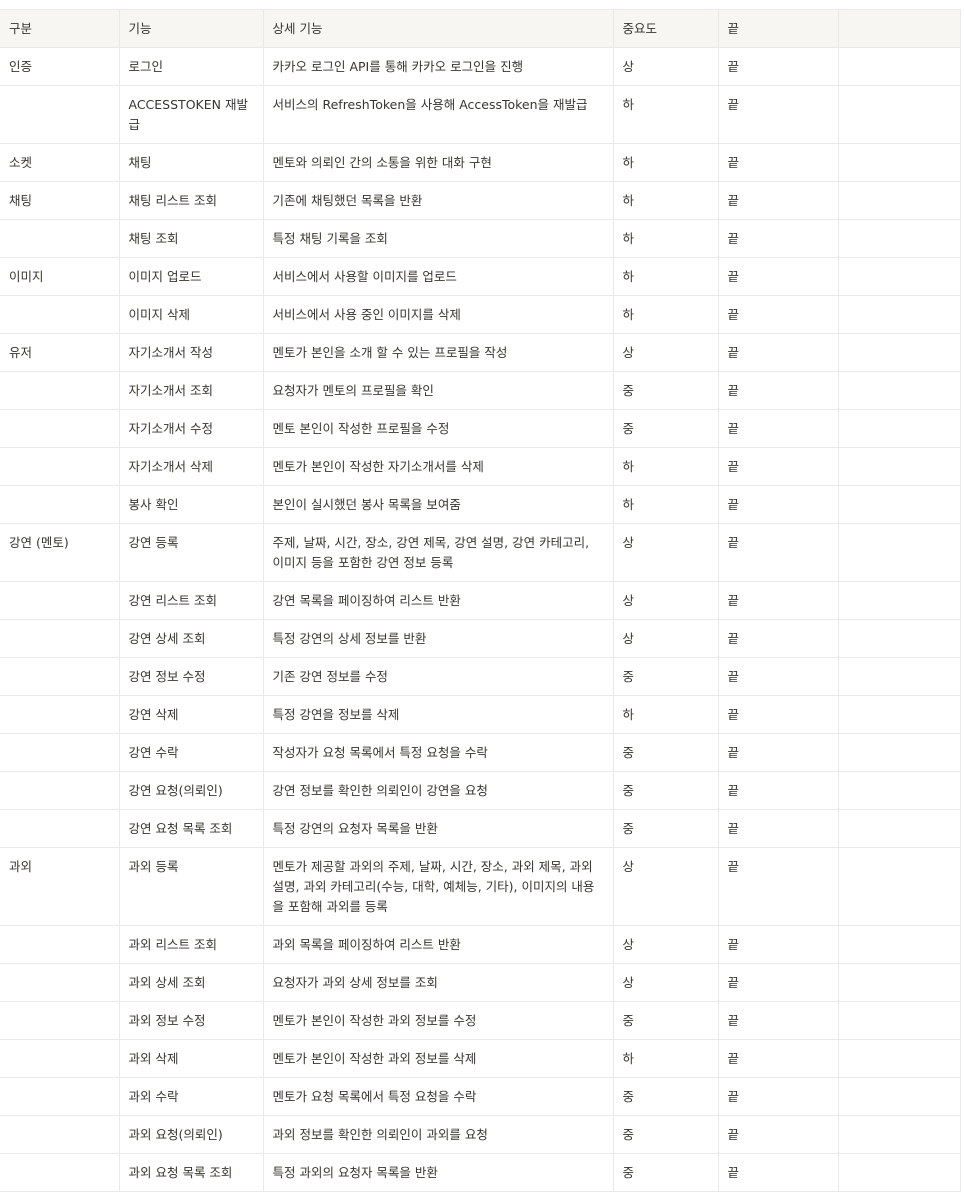 The image size is (964, 1192). I want to click on table-row: 채팅 조회 특정 채팅 기록을 조회 하 끝, so click(480, 238).